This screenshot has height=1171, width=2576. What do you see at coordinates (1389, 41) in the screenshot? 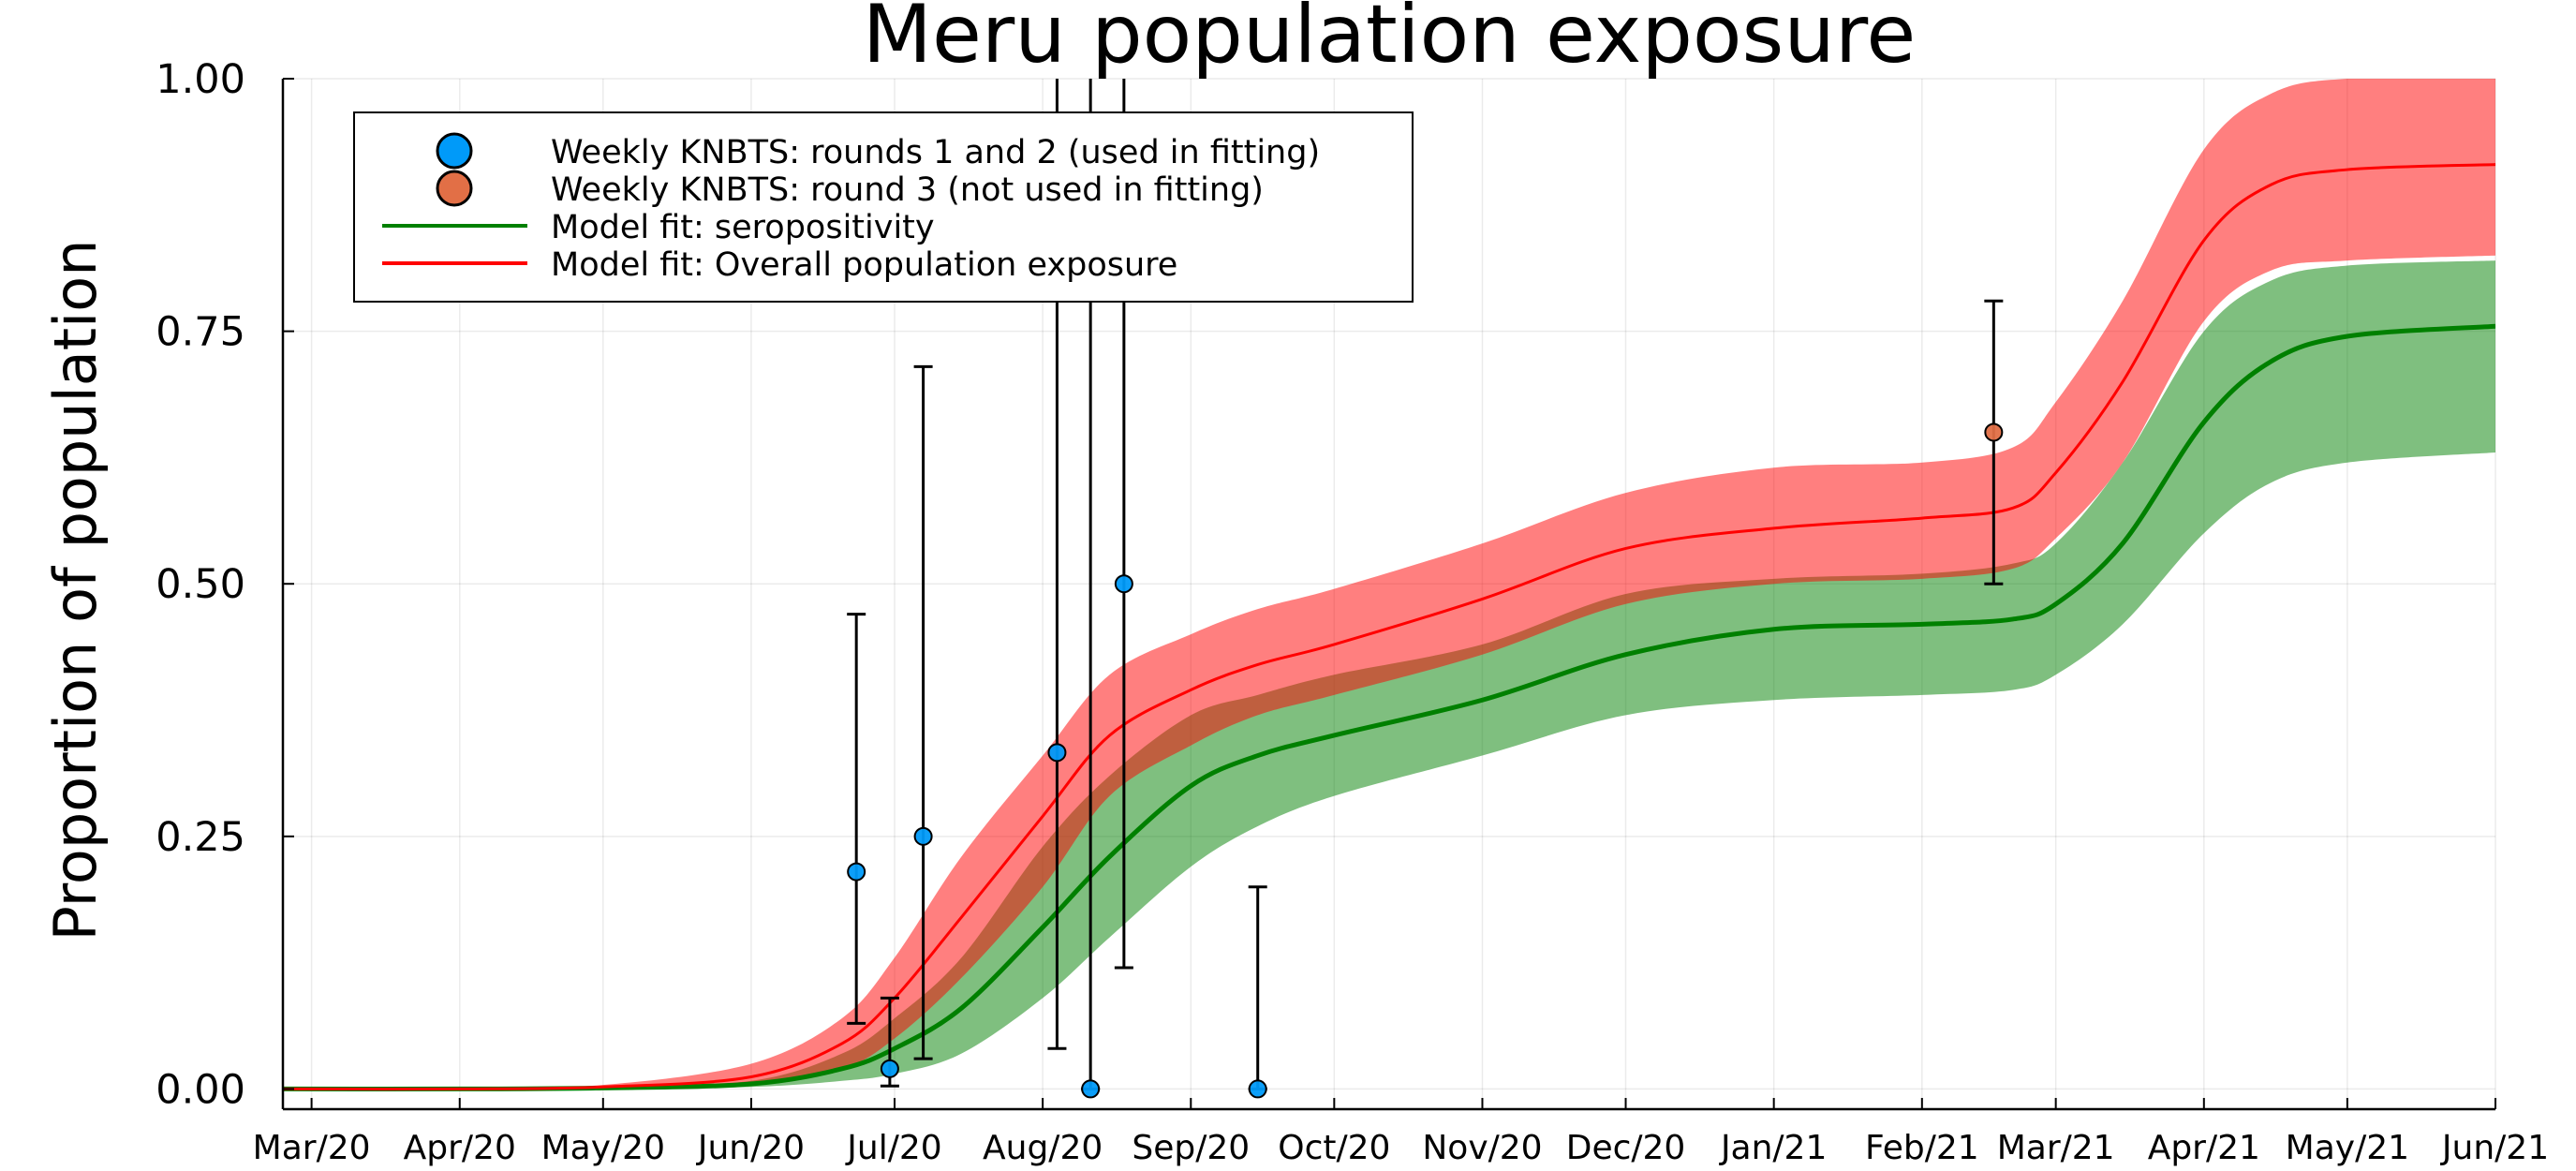
I see `chart-title: Meru population exposure` at bounding box center [1389, 41].